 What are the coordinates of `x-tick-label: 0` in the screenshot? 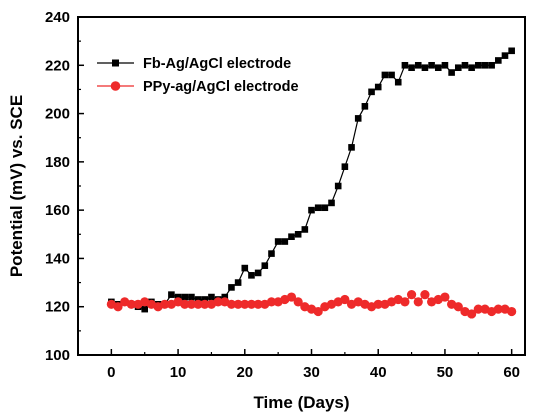 It's located at (111, 372).